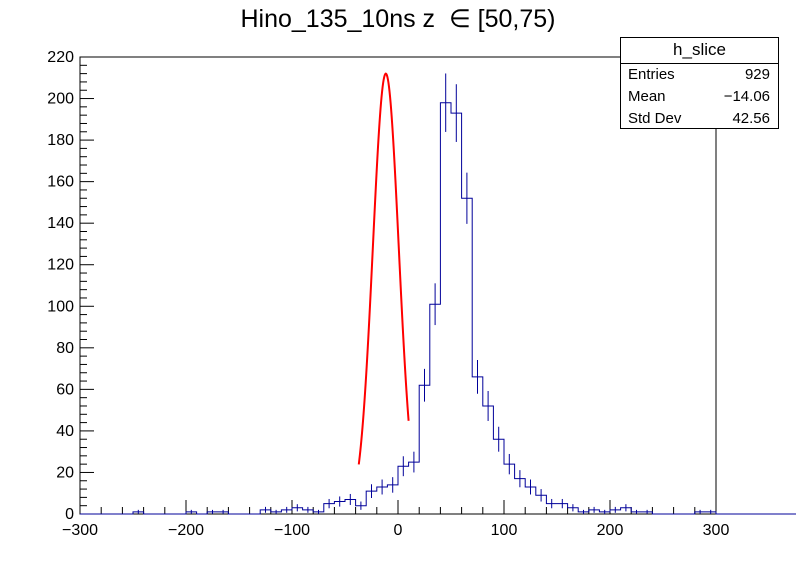 Image resolution: width=796 pixels, height=572 pixels. I want to click on y-tick-label: 120, so click(60, 265).